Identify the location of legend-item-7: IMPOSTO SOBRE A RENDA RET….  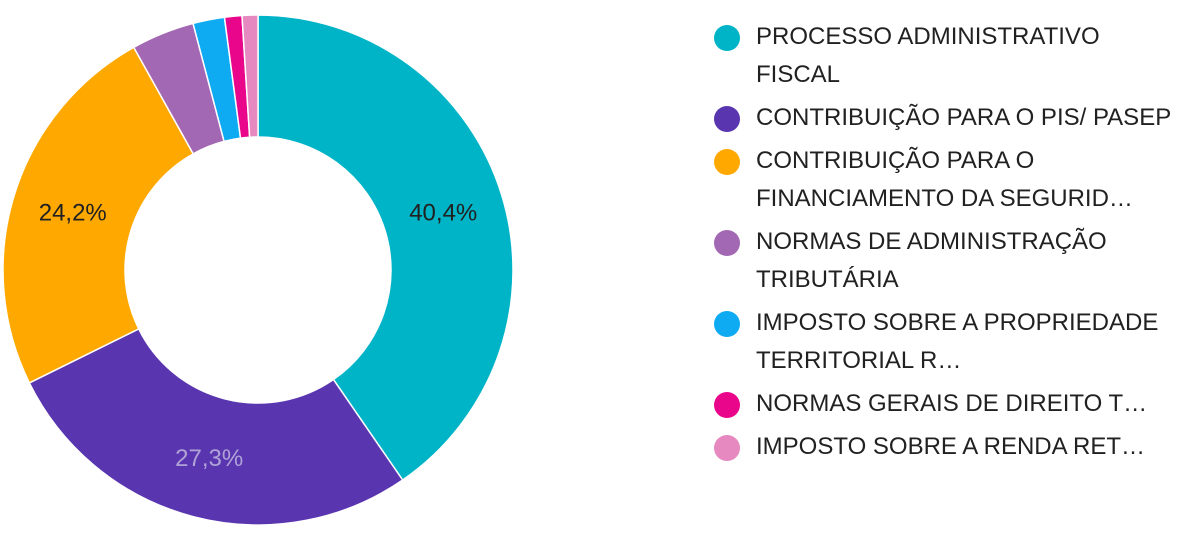
(940, 447).